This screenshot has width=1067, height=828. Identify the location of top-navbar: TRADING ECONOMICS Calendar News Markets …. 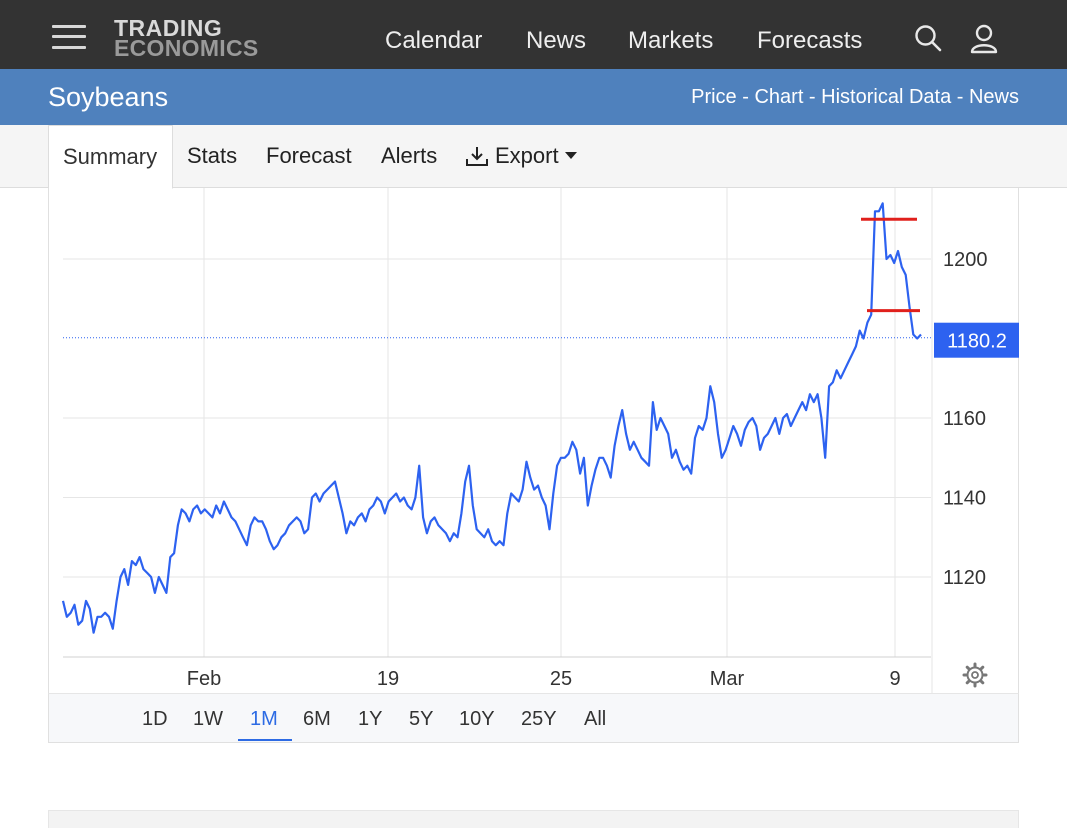
(533, 34).